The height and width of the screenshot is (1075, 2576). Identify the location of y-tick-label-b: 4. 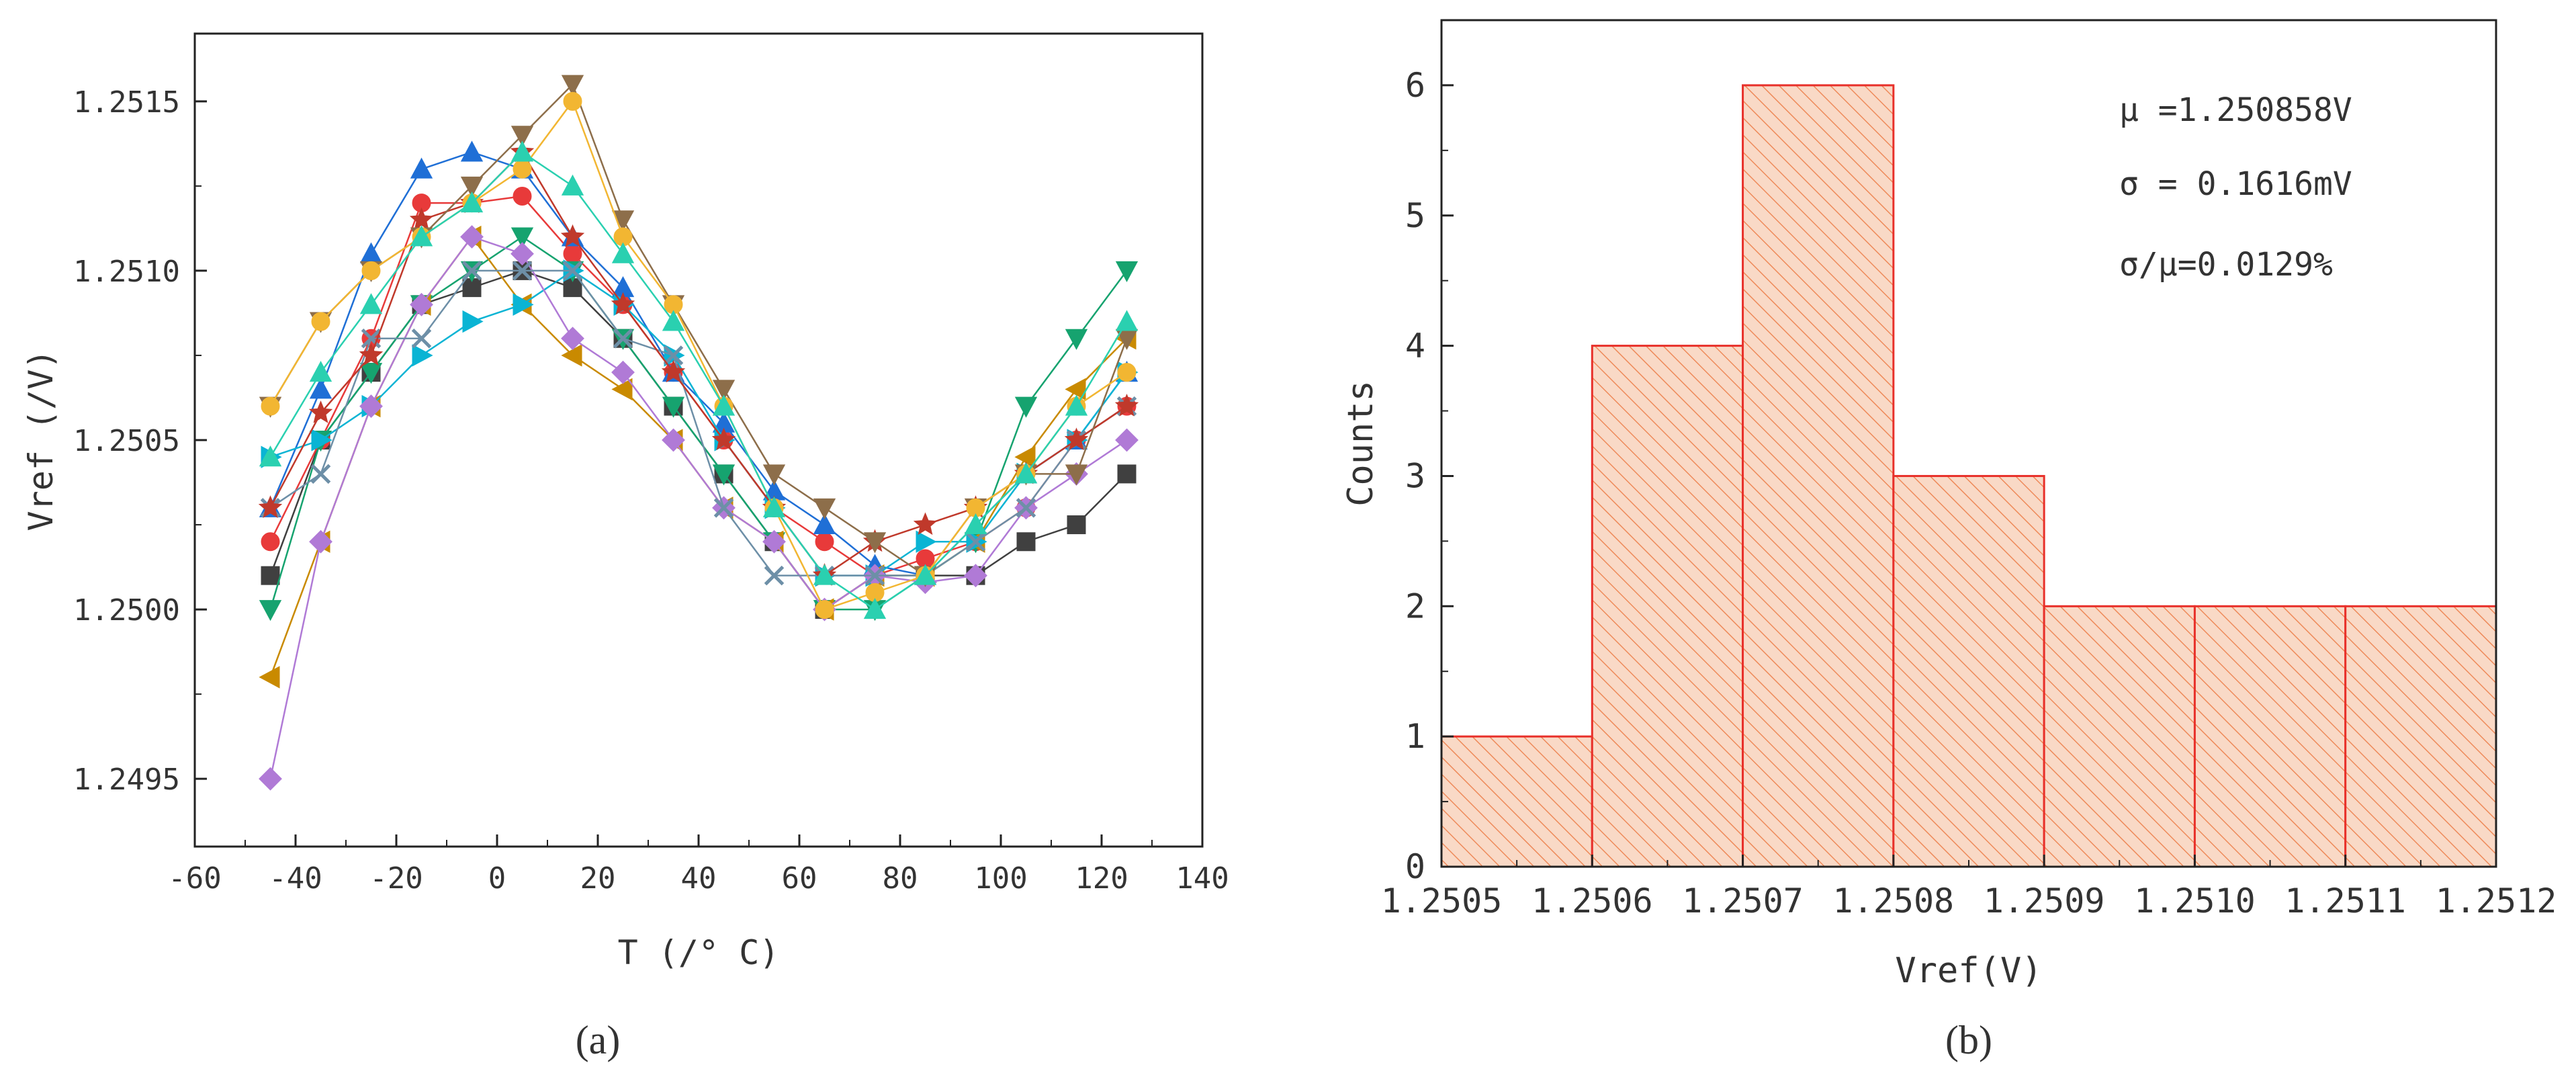
(1415, 346).